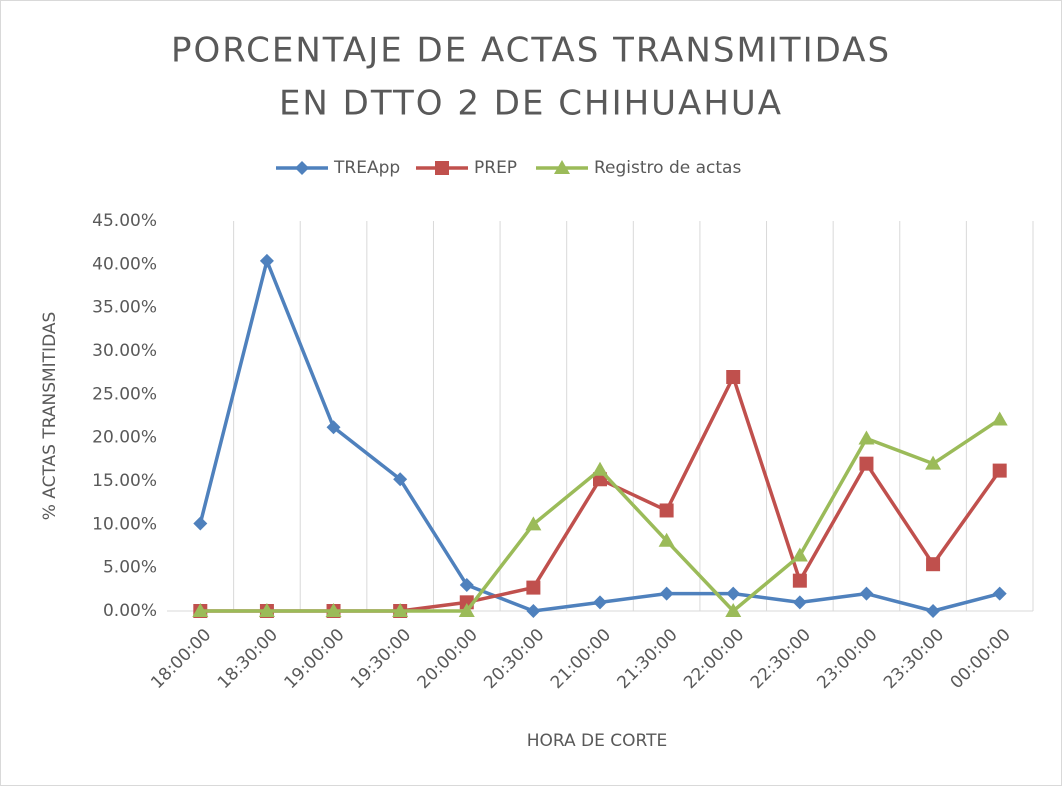  I want to click on chart-title: PORCENTAJE DE ACTAS TRANSMITIDAS, so click(531, 51).